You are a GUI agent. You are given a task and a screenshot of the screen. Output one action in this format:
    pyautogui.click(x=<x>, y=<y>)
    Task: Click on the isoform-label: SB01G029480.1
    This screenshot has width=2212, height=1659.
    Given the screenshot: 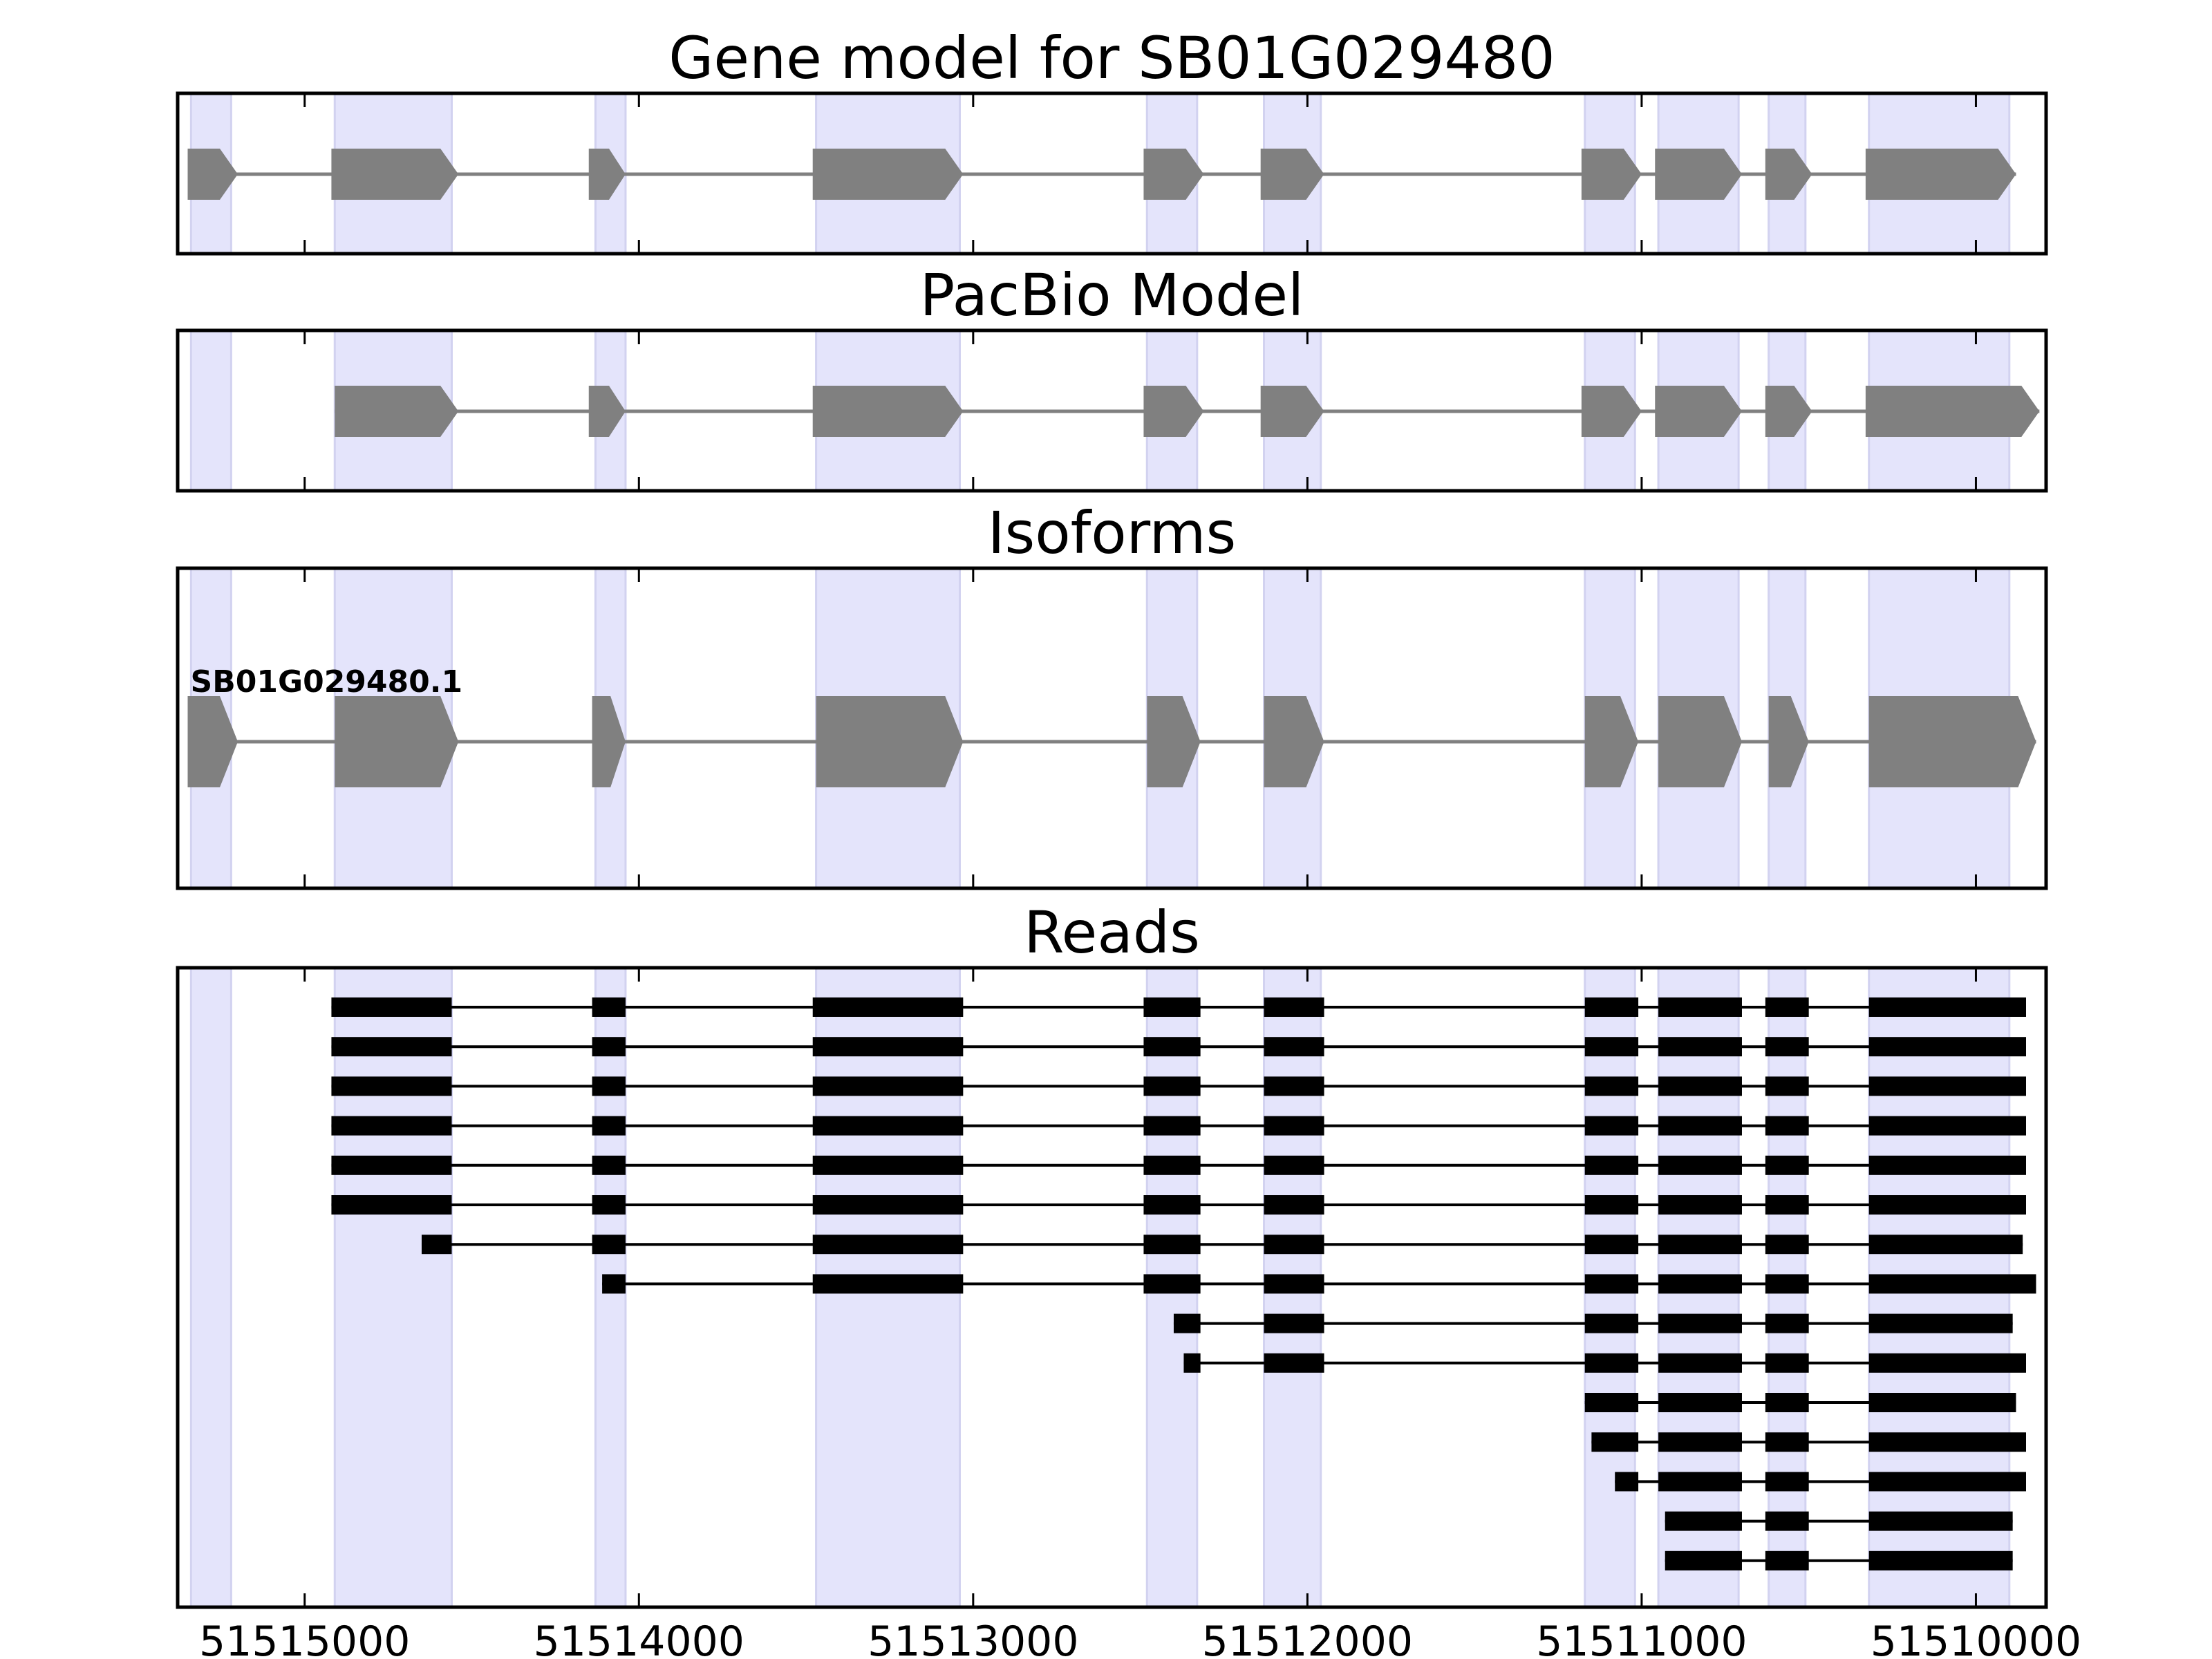 What is the action you would take?
    pyautogui.click(x=327, y=682)
    